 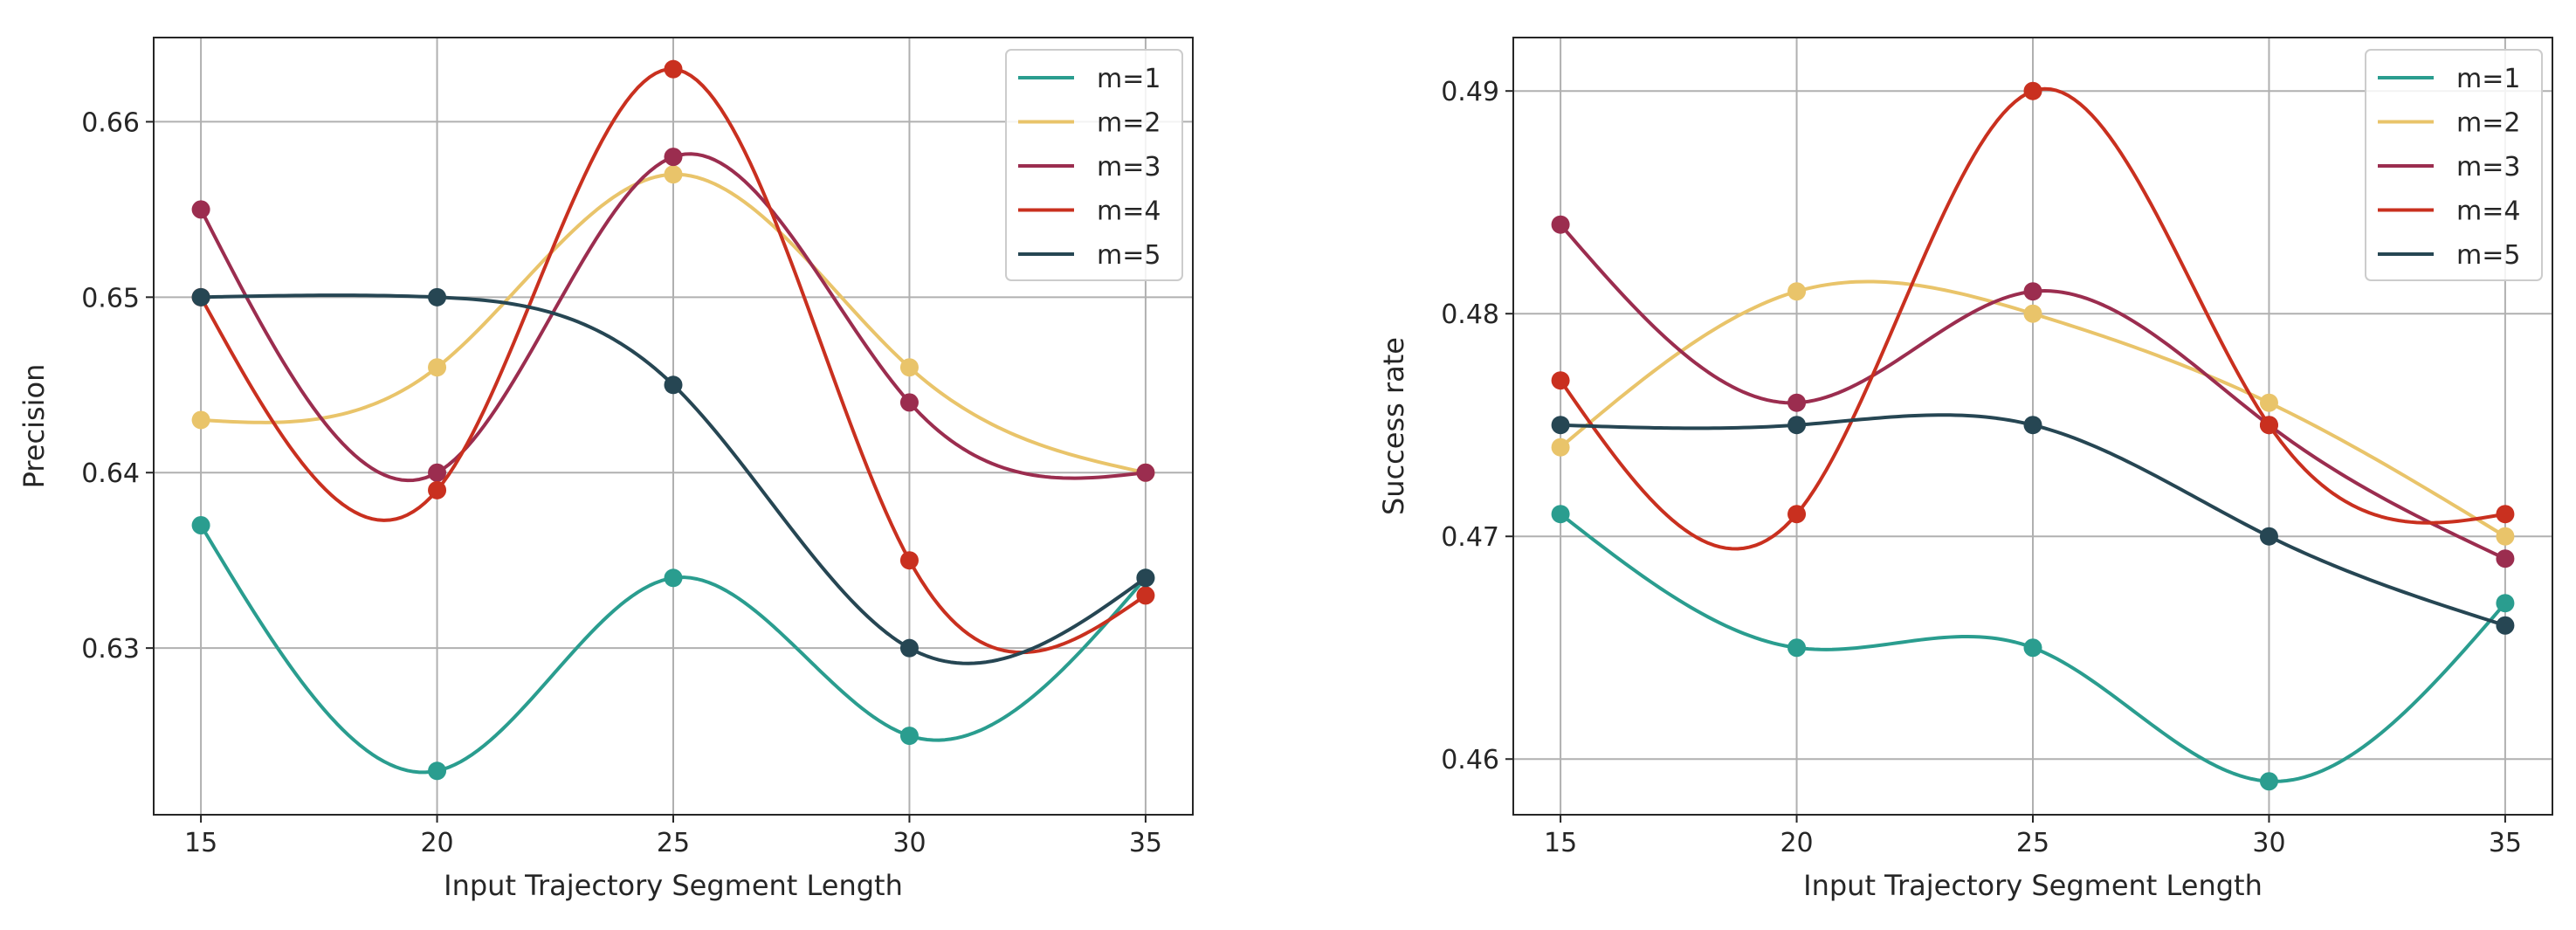 What do you see at coordinates (1393, 426) in the screenshot?
I see `y-axis-title: Success rate` at bounding box center [1393, 426].